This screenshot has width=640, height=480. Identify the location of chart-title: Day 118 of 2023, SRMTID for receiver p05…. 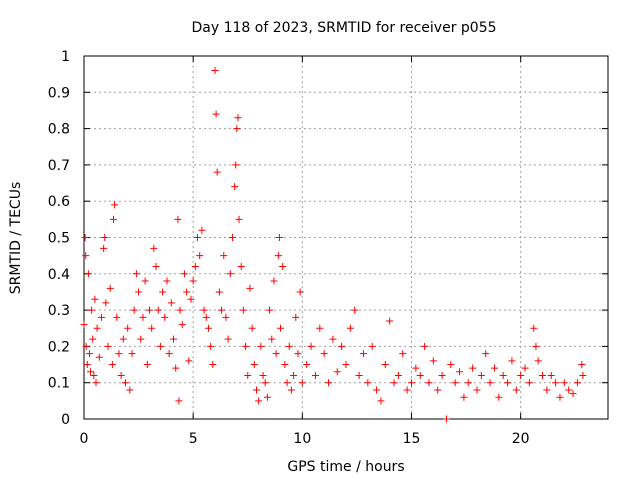
(343, 28).